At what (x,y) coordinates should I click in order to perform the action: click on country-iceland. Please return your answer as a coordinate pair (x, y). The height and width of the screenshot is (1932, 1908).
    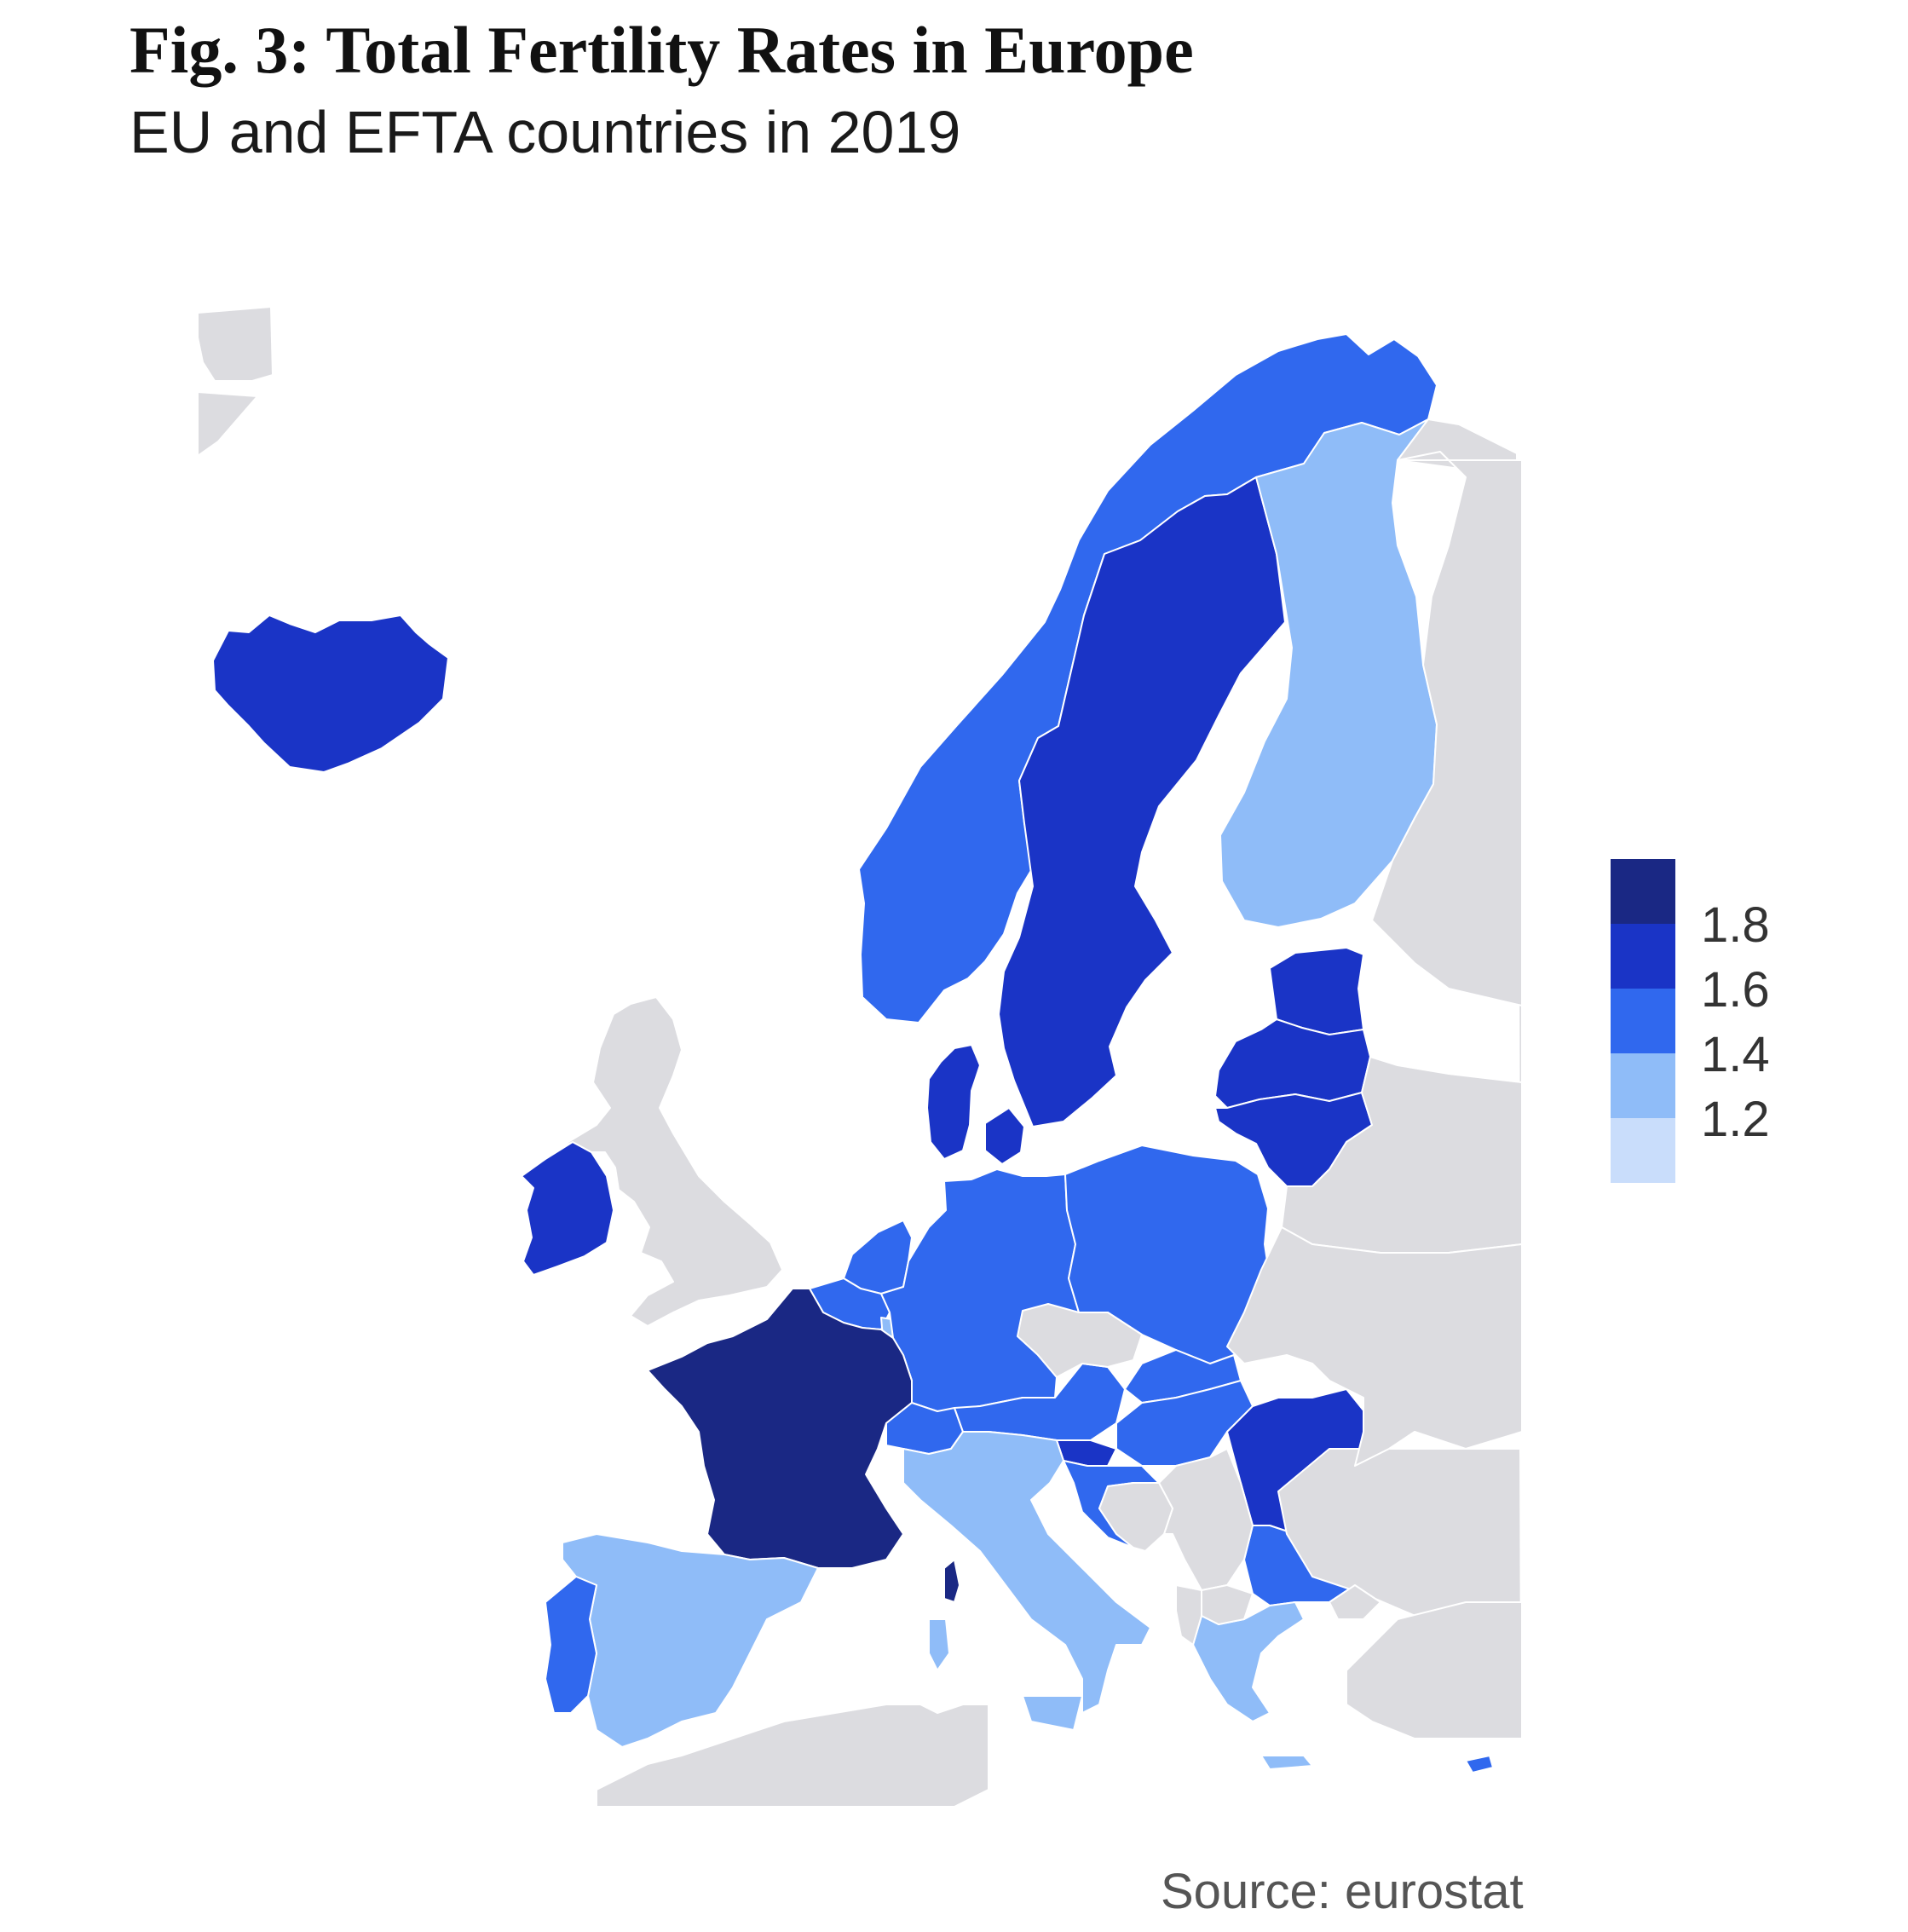
    Looking at the image, I should click on (330, 694).